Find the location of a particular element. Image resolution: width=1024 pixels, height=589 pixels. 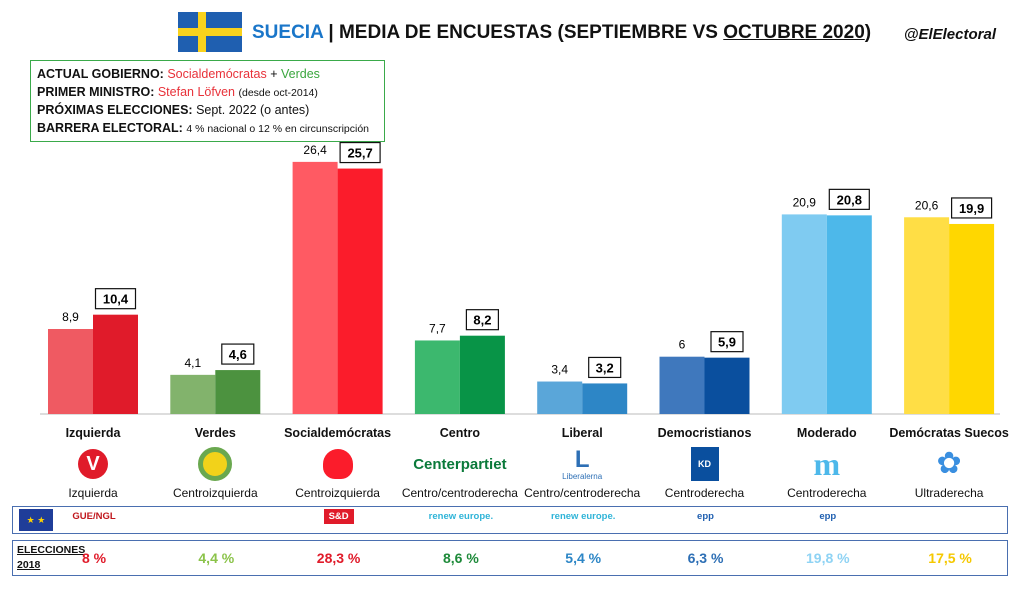

party-name: Demócratas Suecos is located at coordinates (949, 433).